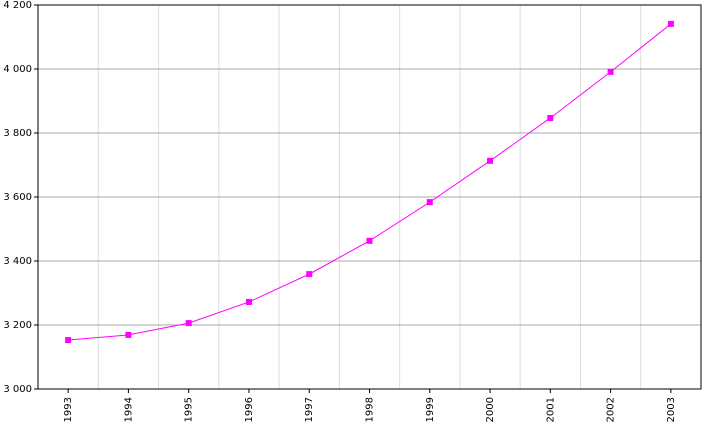 The width and height of the screenshot is (703, 426). I want to click on x-tick-label: 2000, so click(490, 409).